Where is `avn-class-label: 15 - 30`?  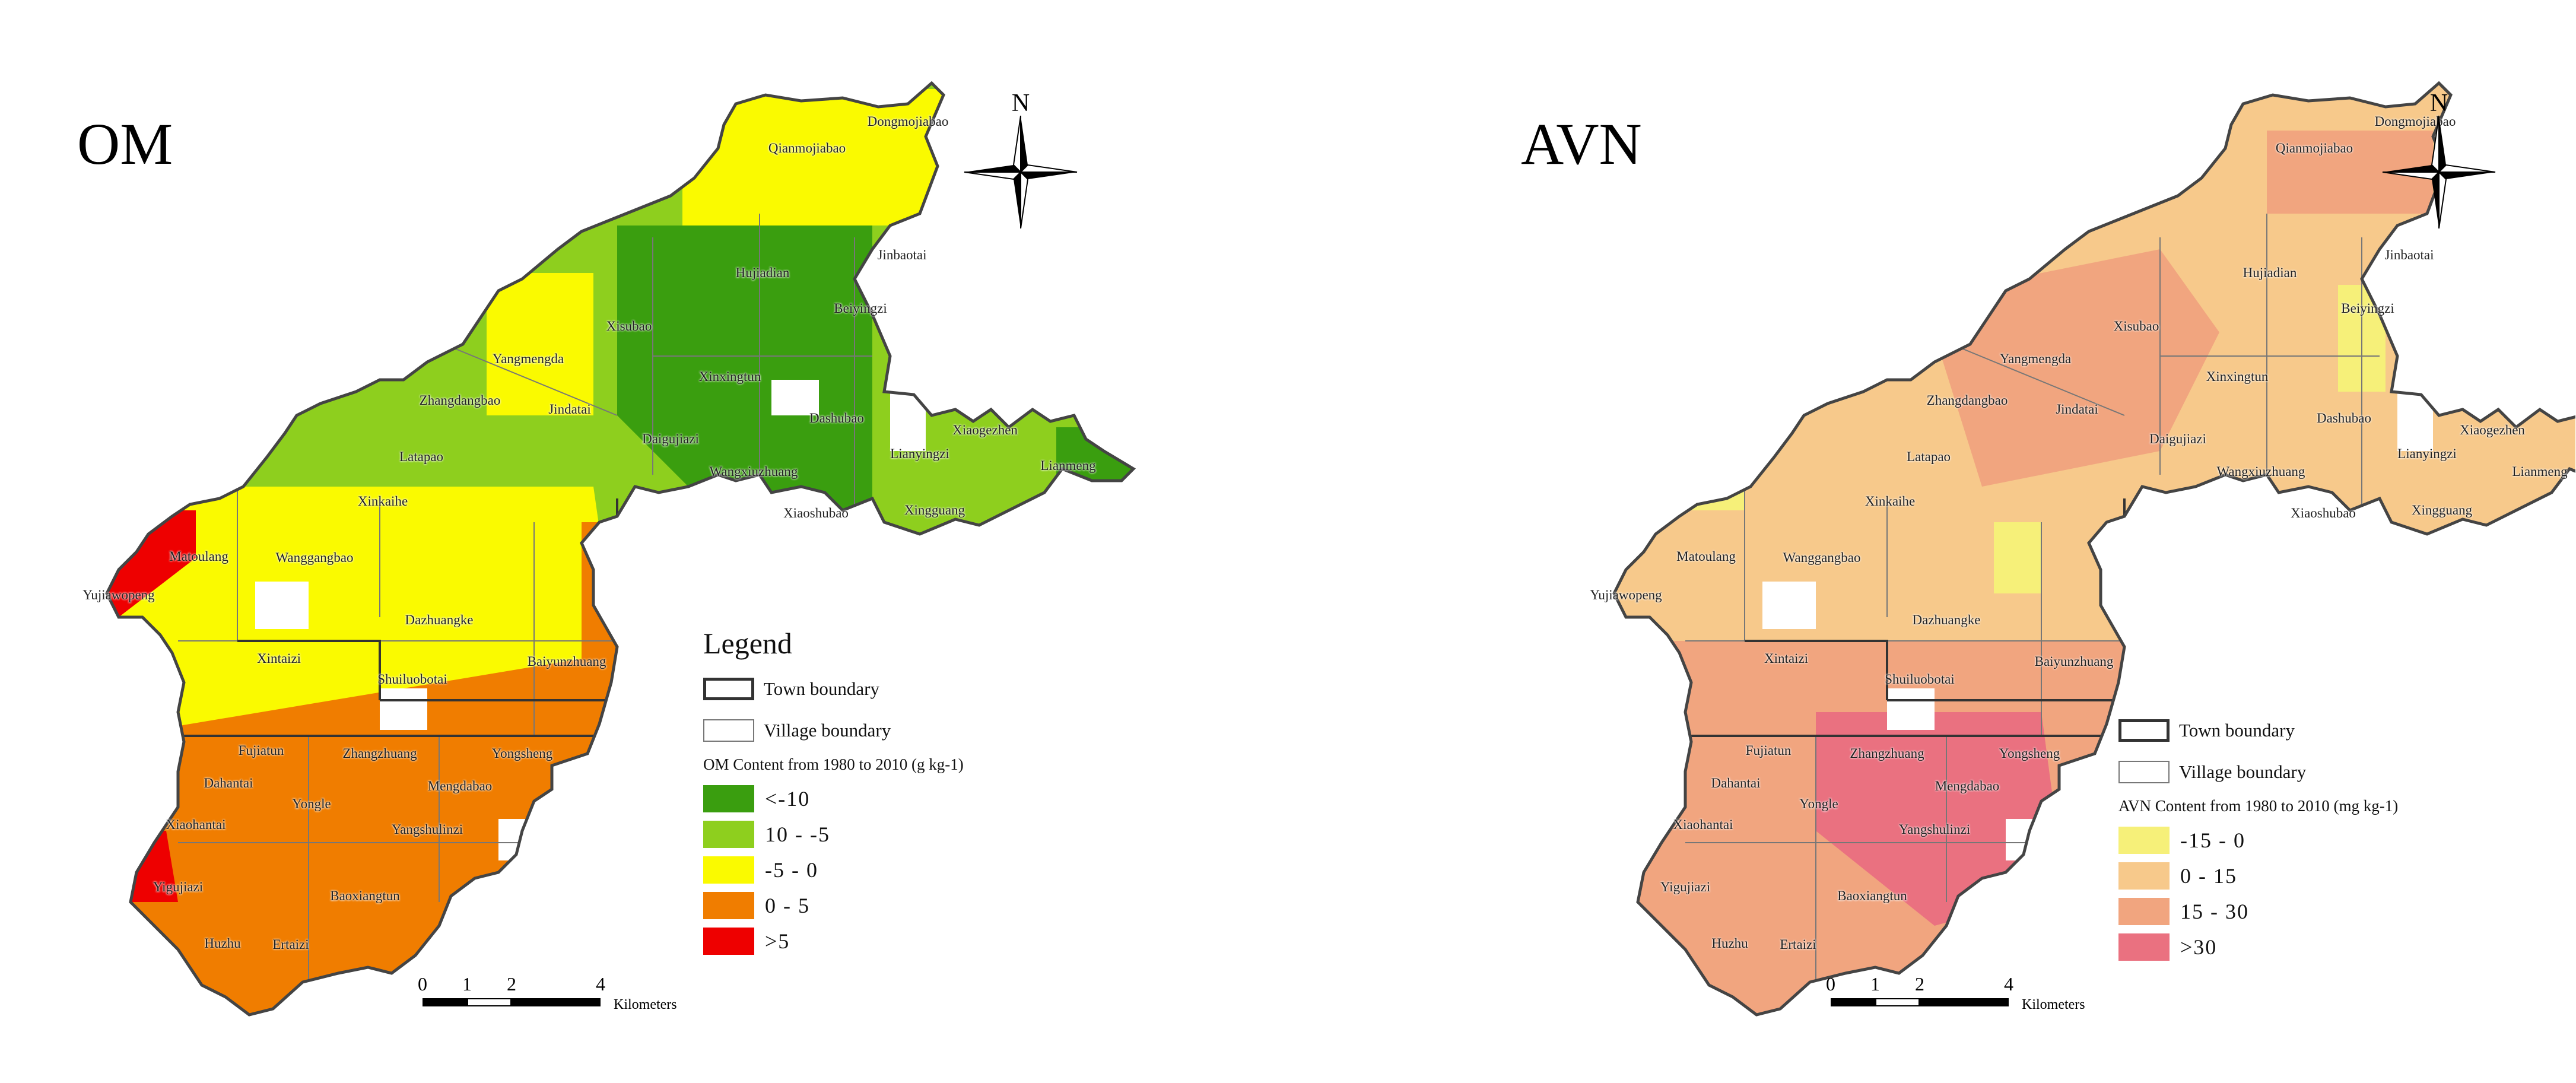 avn-class-label: 15 - 30 is located at coordinates (2214, 911).